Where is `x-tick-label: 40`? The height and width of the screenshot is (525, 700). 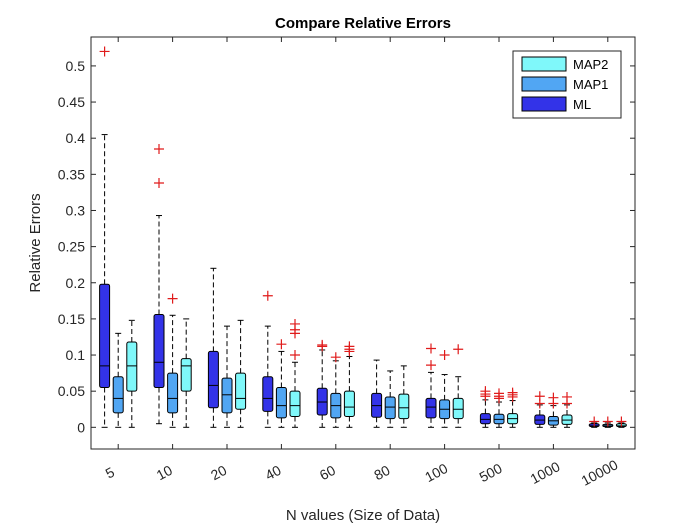
x-tick-label: 40 is located at coordinates (272, 473).